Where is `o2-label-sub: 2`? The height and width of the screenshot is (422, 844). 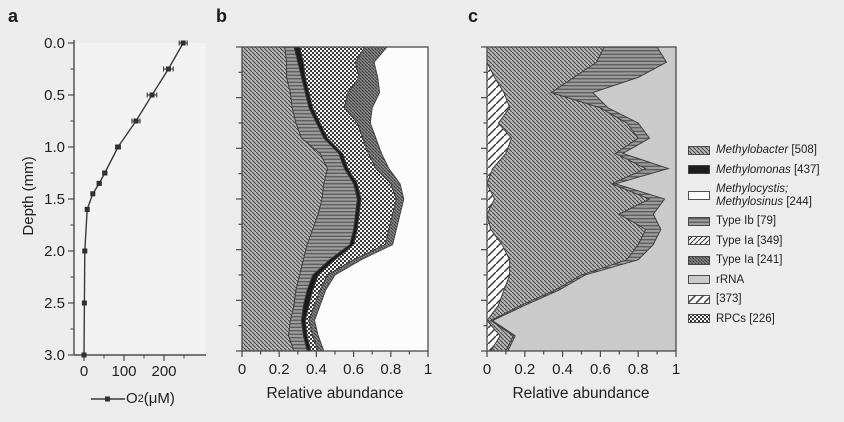
o2-label-sub: 2 is located at coordinates (140, 398).